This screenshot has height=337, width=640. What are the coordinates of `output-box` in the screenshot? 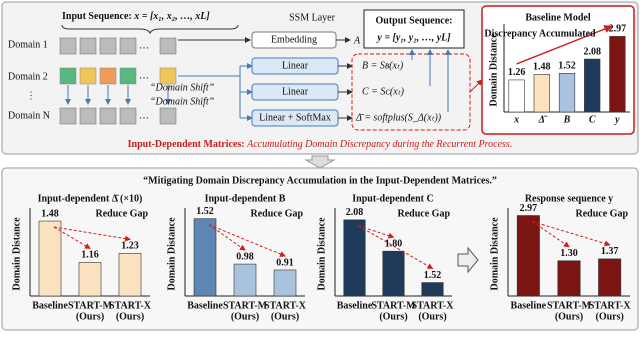 It's located at (414, 29).